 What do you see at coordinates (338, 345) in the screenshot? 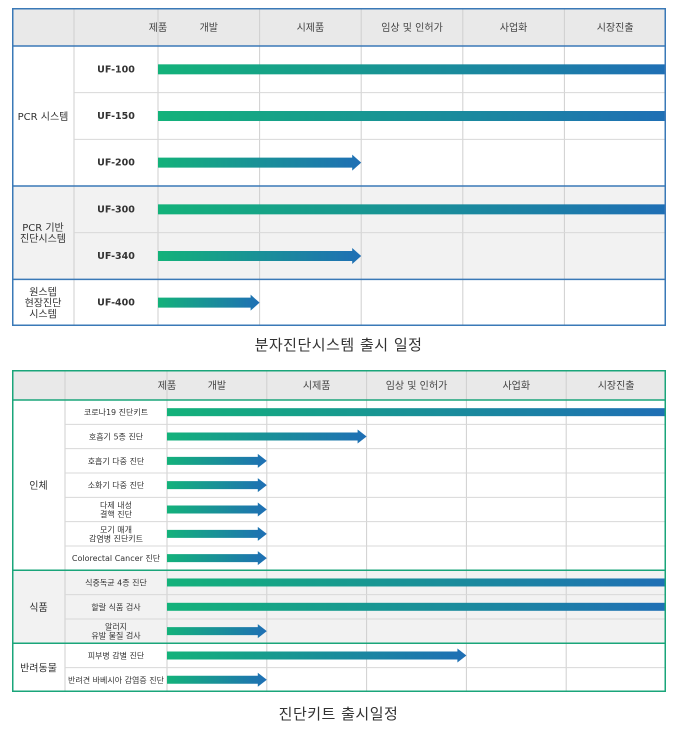
I see `caption-molecular-timeline: 분자진단시스템 출시 일정` at bounding box center [338, 345].